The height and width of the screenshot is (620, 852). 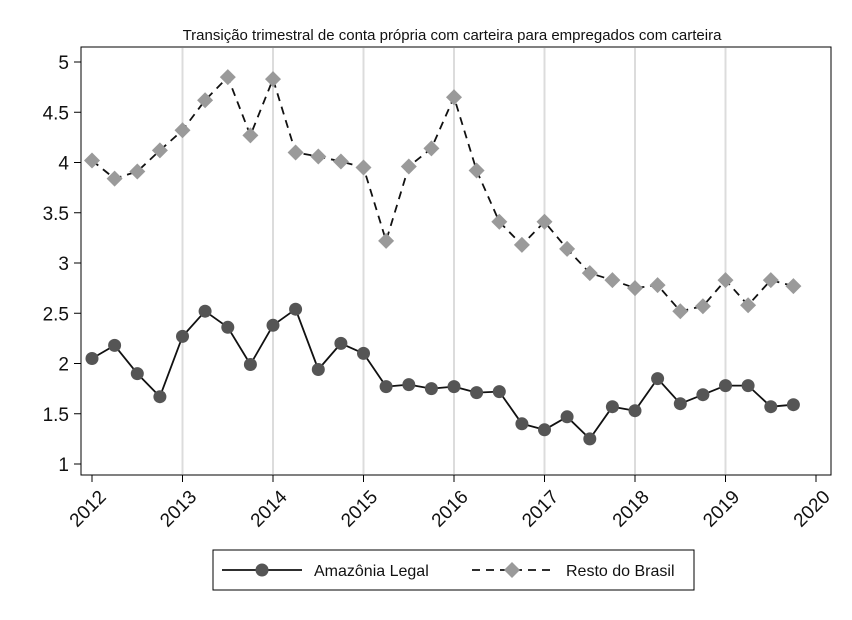 What do you see at coordinates (512, 570) in the screenshot?
I see `legend-marker-resto` at bounding box center [512, 570].